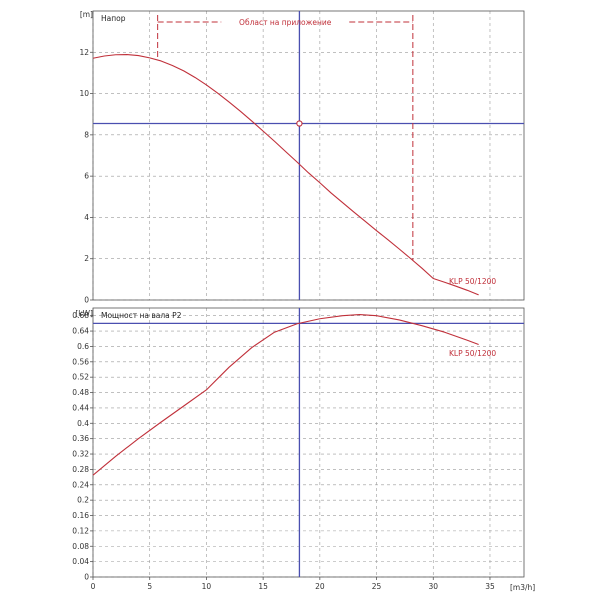 This screenshot has height=600, width=600. Describe the element at coordinates (83, 500) in the screenshot. I see `y-tick-label: 0.2` at that location.